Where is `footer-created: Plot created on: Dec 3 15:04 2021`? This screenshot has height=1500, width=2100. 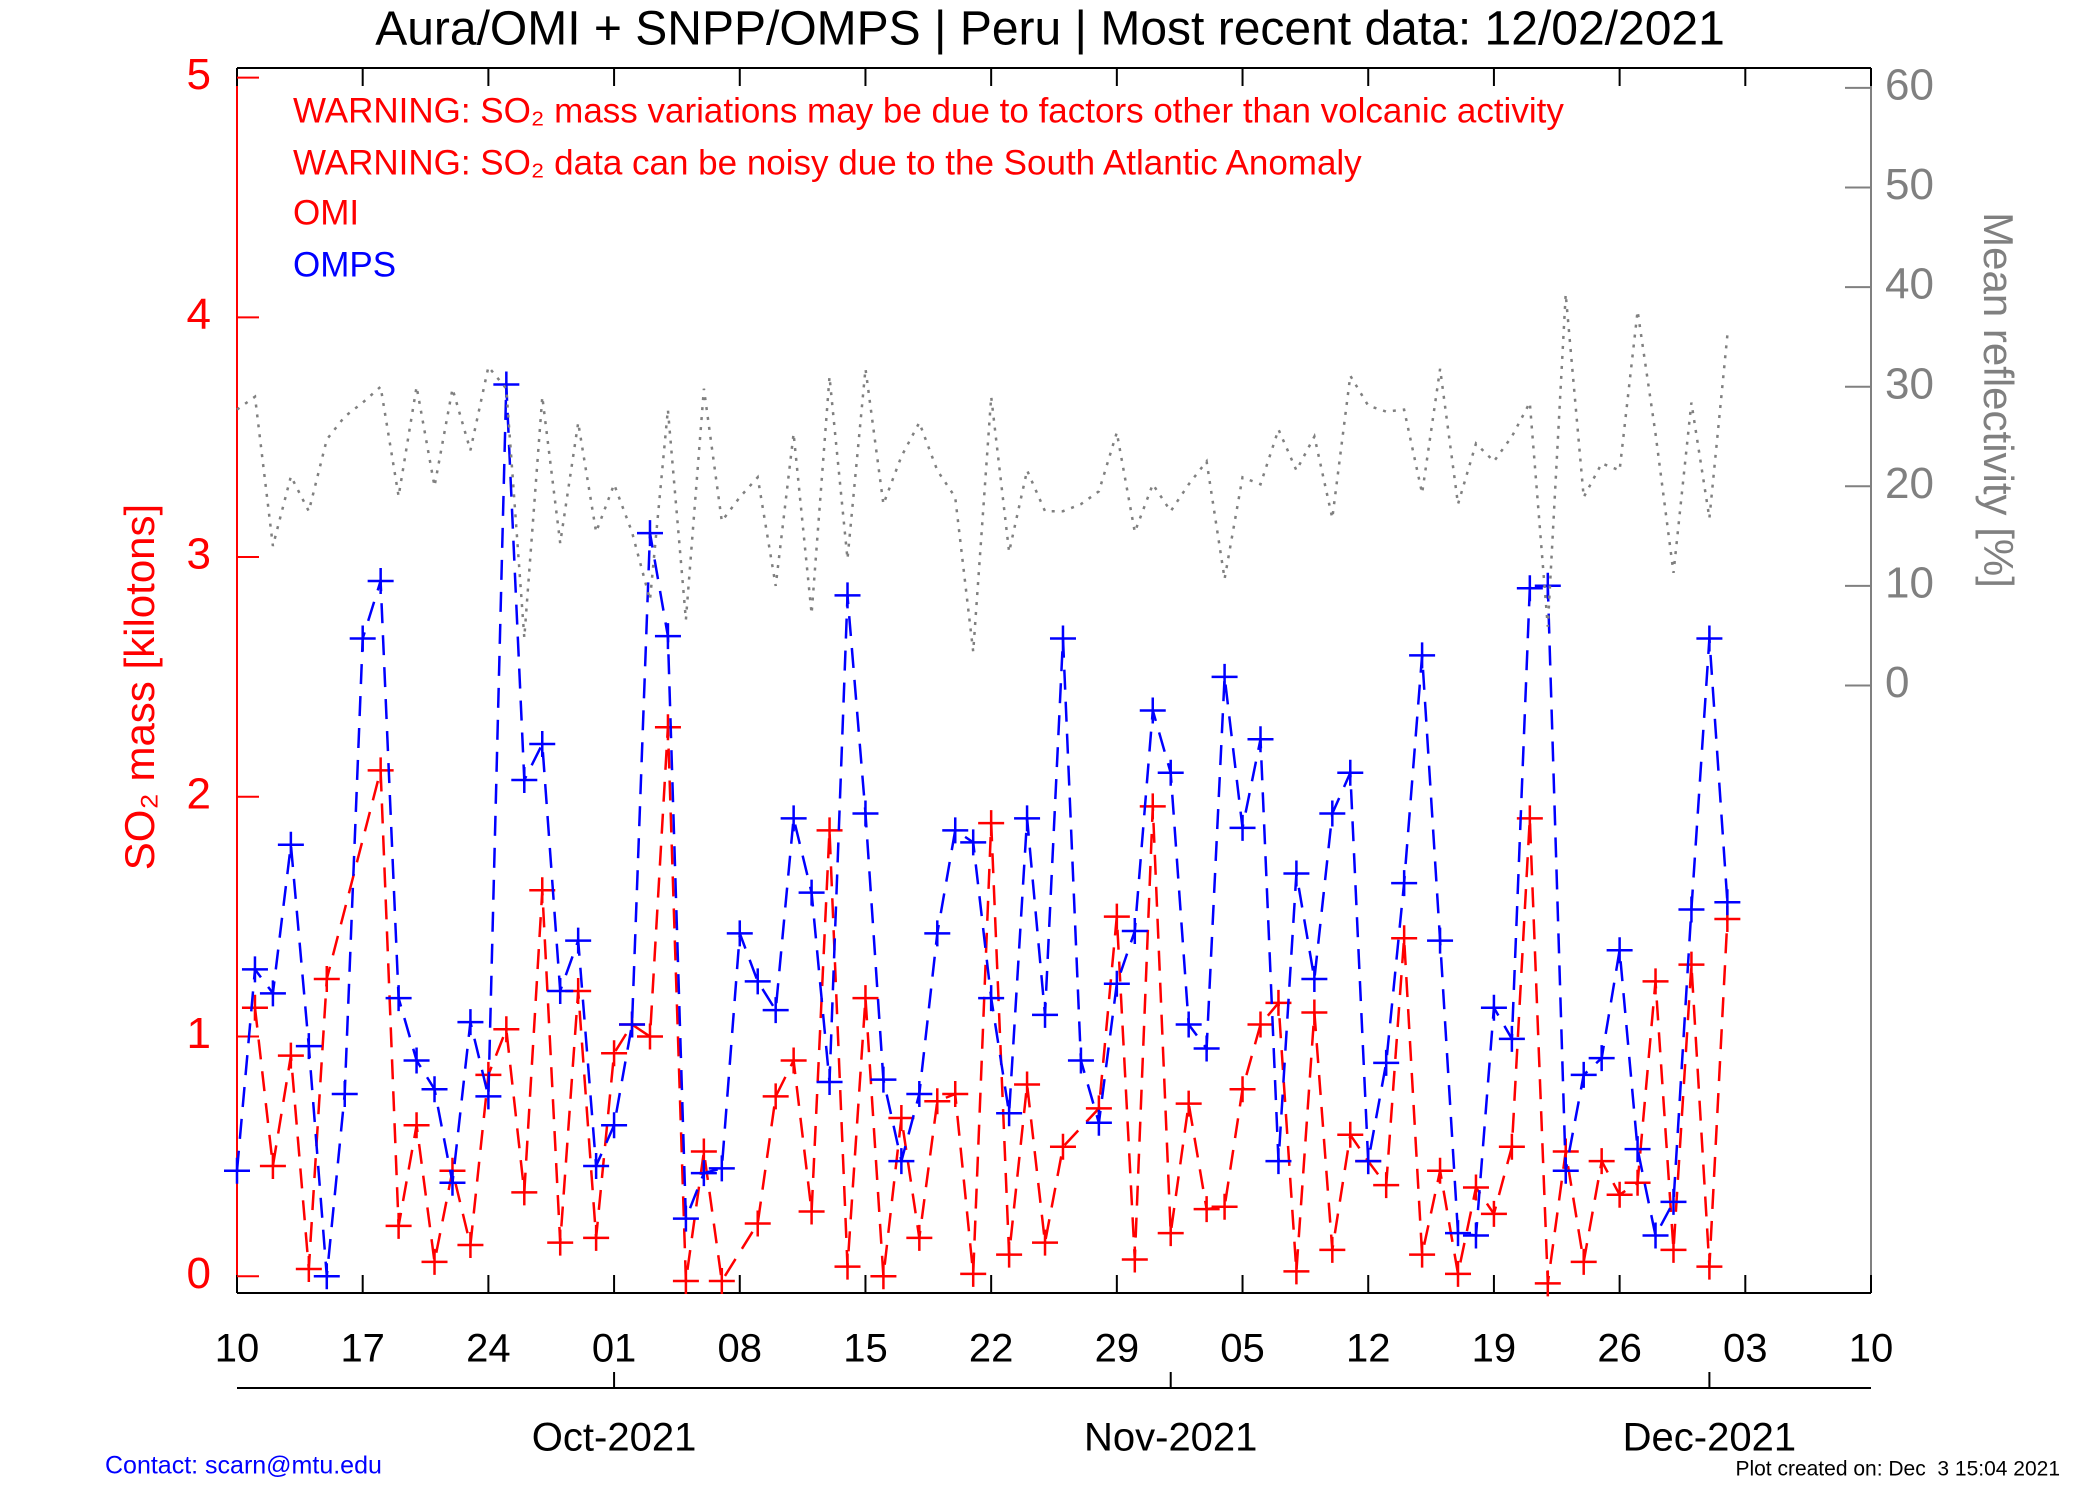
footer-created: Plot created on: Dec 3 15:04 2021 is located at coordinates (1897, 1469).